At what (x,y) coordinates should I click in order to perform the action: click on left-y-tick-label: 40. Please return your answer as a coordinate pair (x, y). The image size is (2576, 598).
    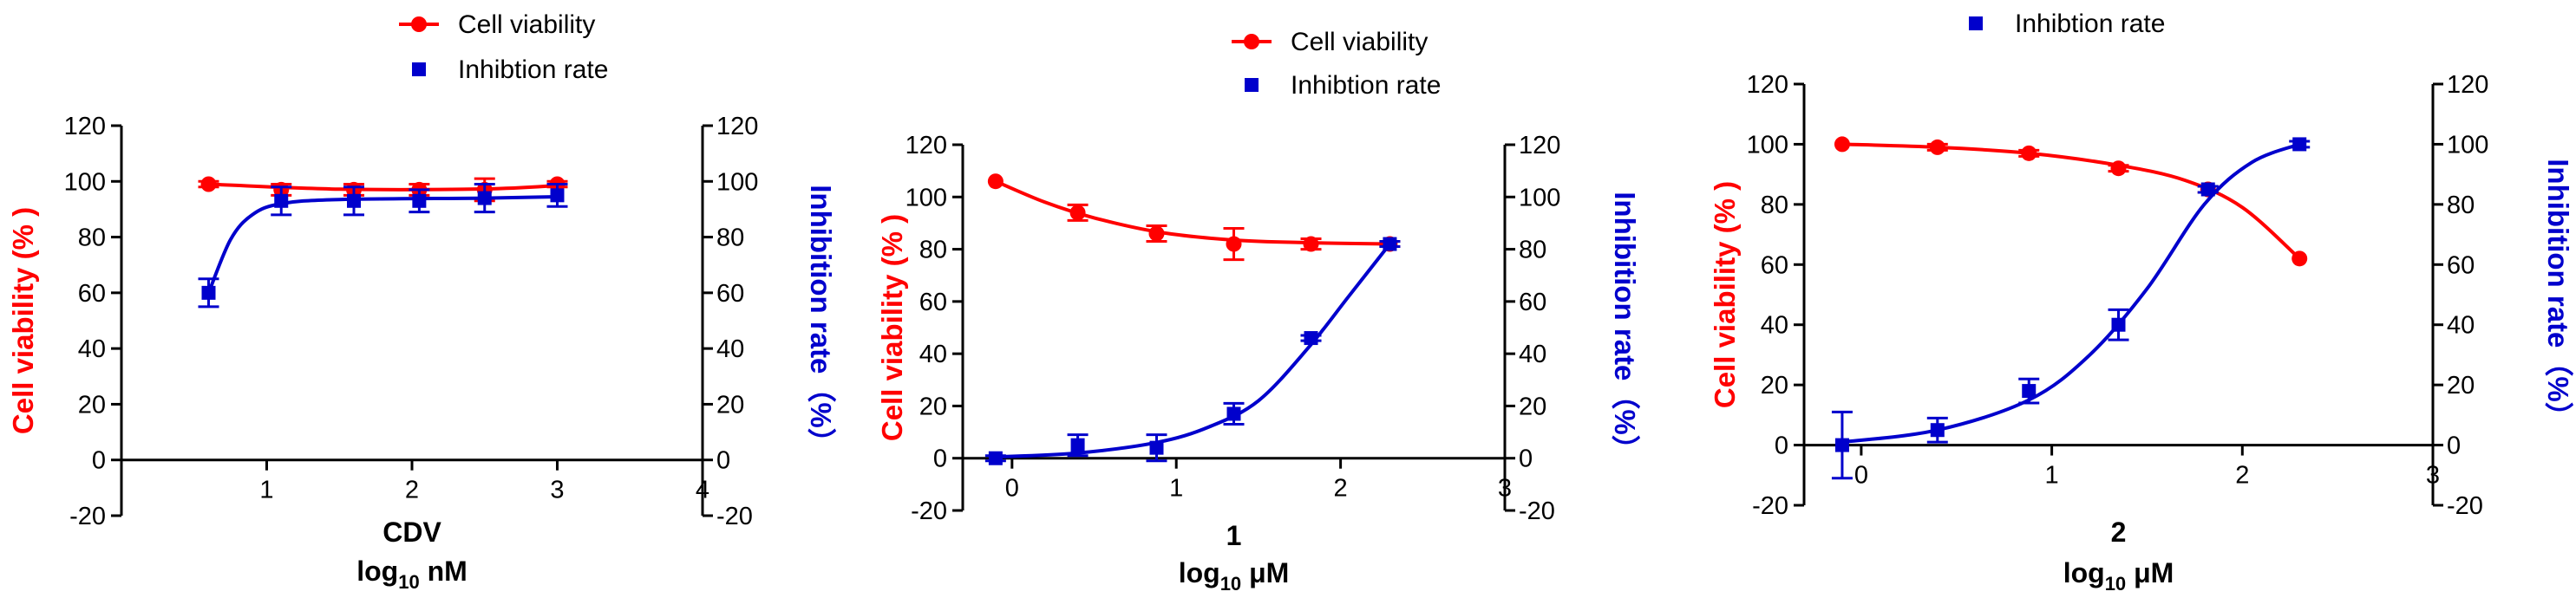
    Looking at the image, I should click on (1774, 326).